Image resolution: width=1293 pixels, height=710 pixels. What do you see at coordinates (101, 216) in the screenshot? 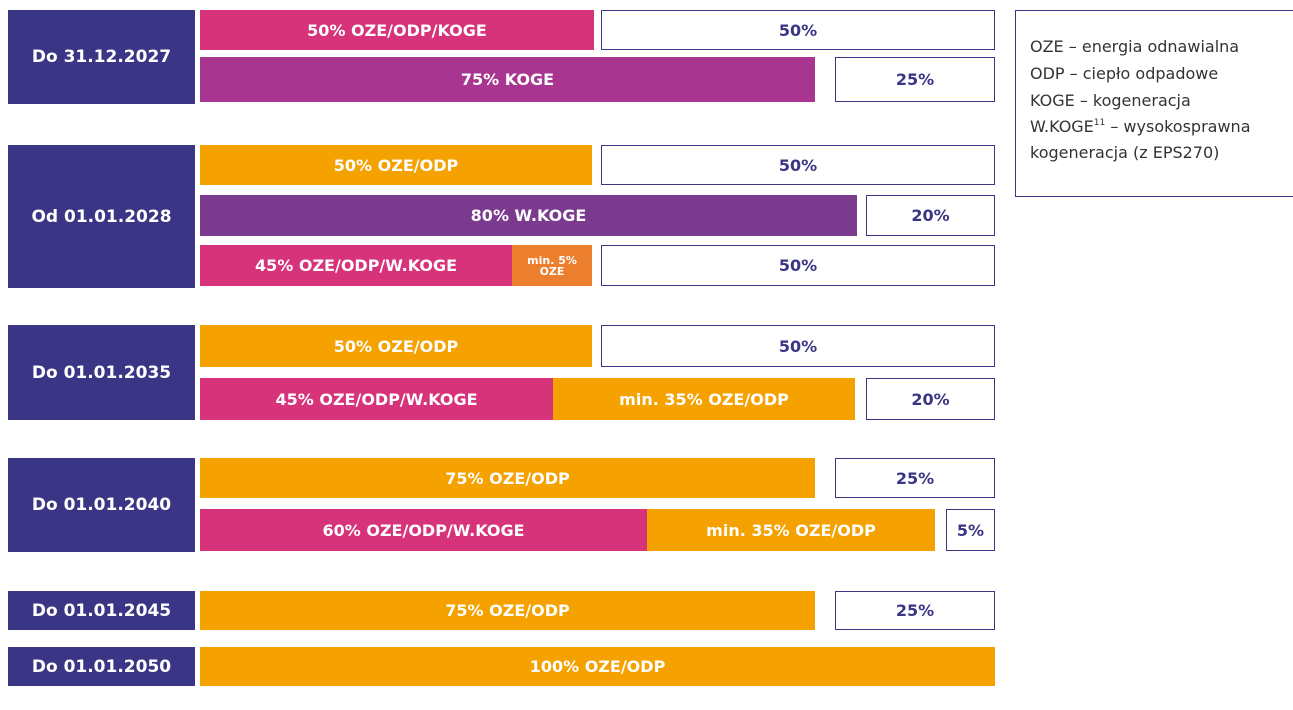
I see `period-label: Od 01.01.2028` at bounding box center [101, 216].